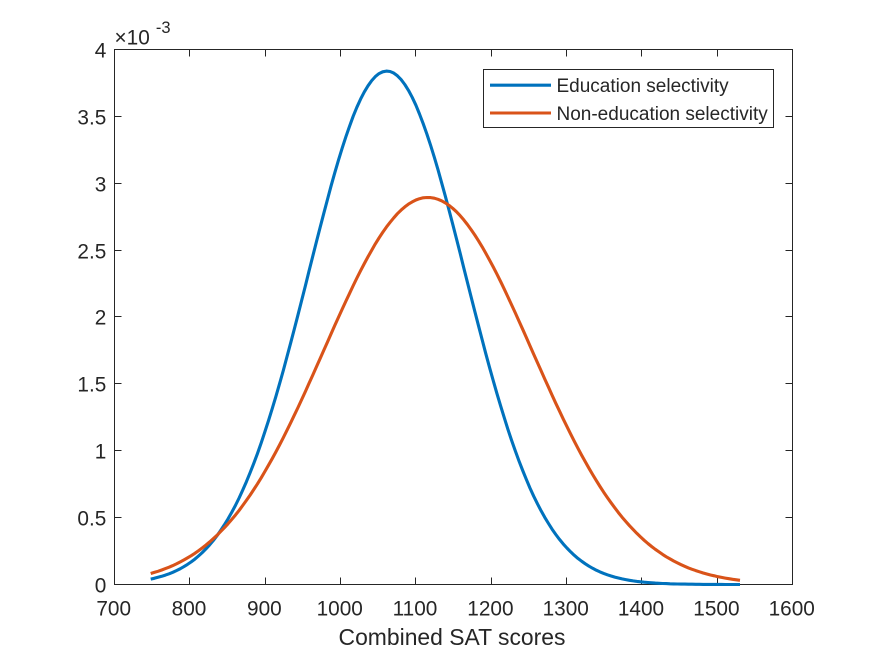 Image resolution: width=875 pixels, height=661 pixels. Describe the element at coordinates (643, 86) in the screenshot. I see `svg-text: Education selectivity` at that location.